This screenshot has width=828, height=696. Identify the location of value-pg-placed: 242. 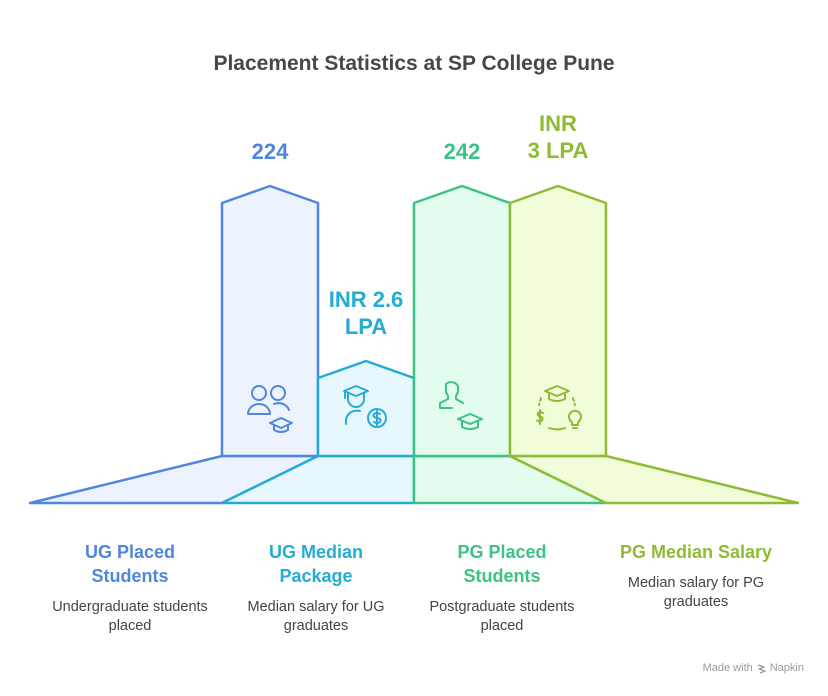
(462, 151).